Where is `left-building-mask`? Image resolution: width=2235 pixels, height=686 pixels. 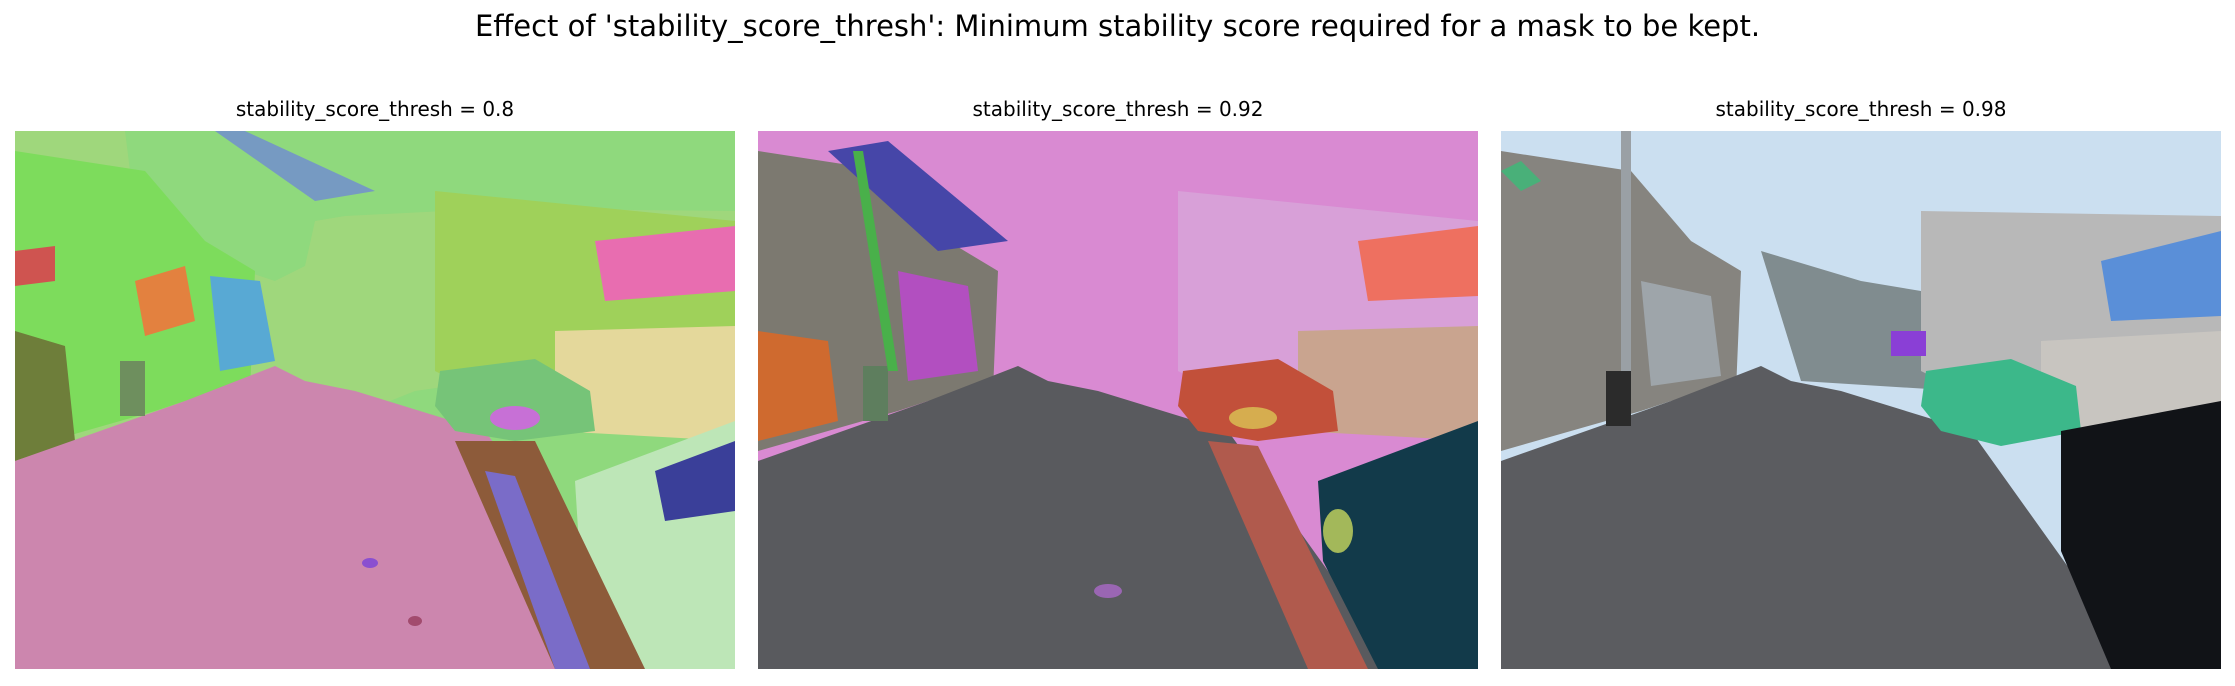
left-building-mask is located at coordinates (135, 301).